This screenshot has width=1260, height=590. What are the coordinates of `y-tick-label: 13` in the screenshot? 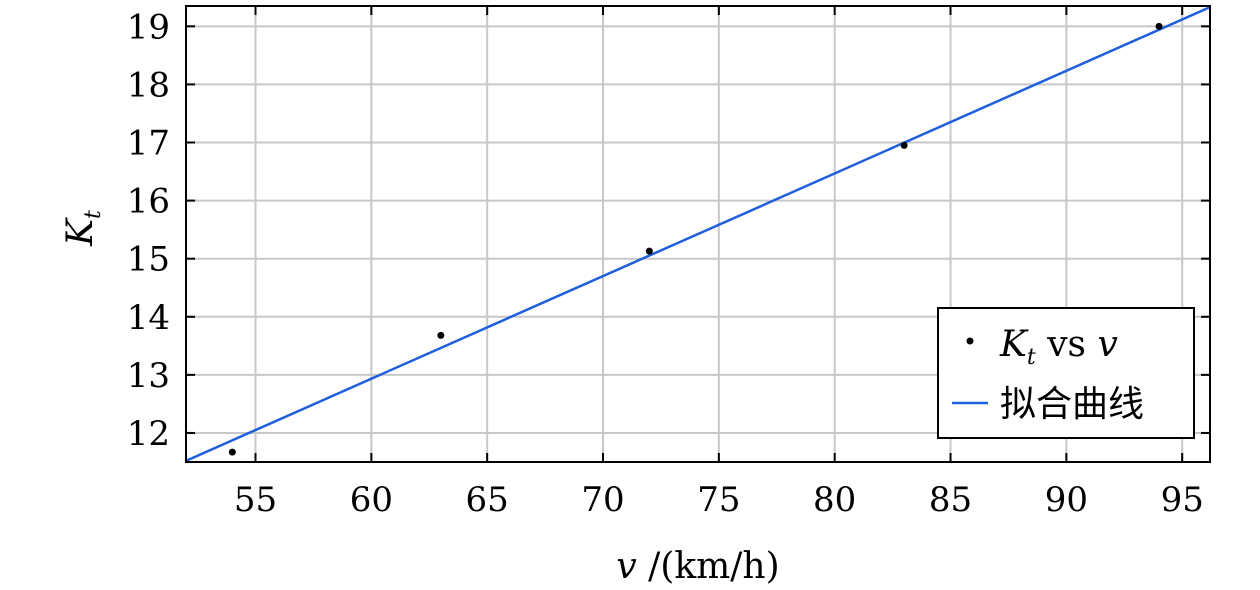 It's located at (148, 376).